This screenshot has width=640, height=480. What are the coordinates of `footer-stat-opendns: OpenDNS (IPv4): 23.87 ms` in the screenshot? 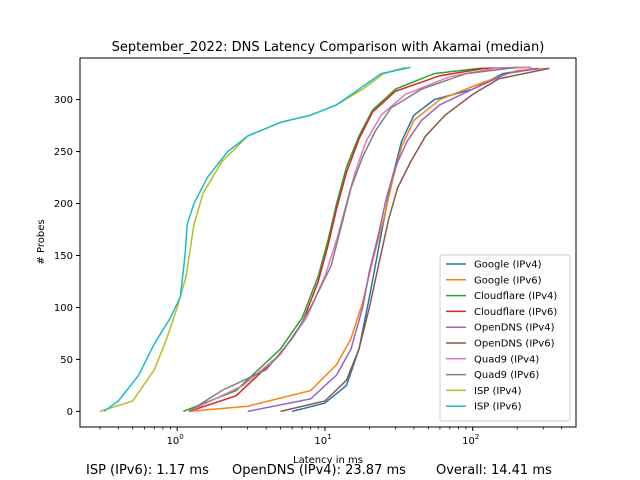 It's located at (319, 470).